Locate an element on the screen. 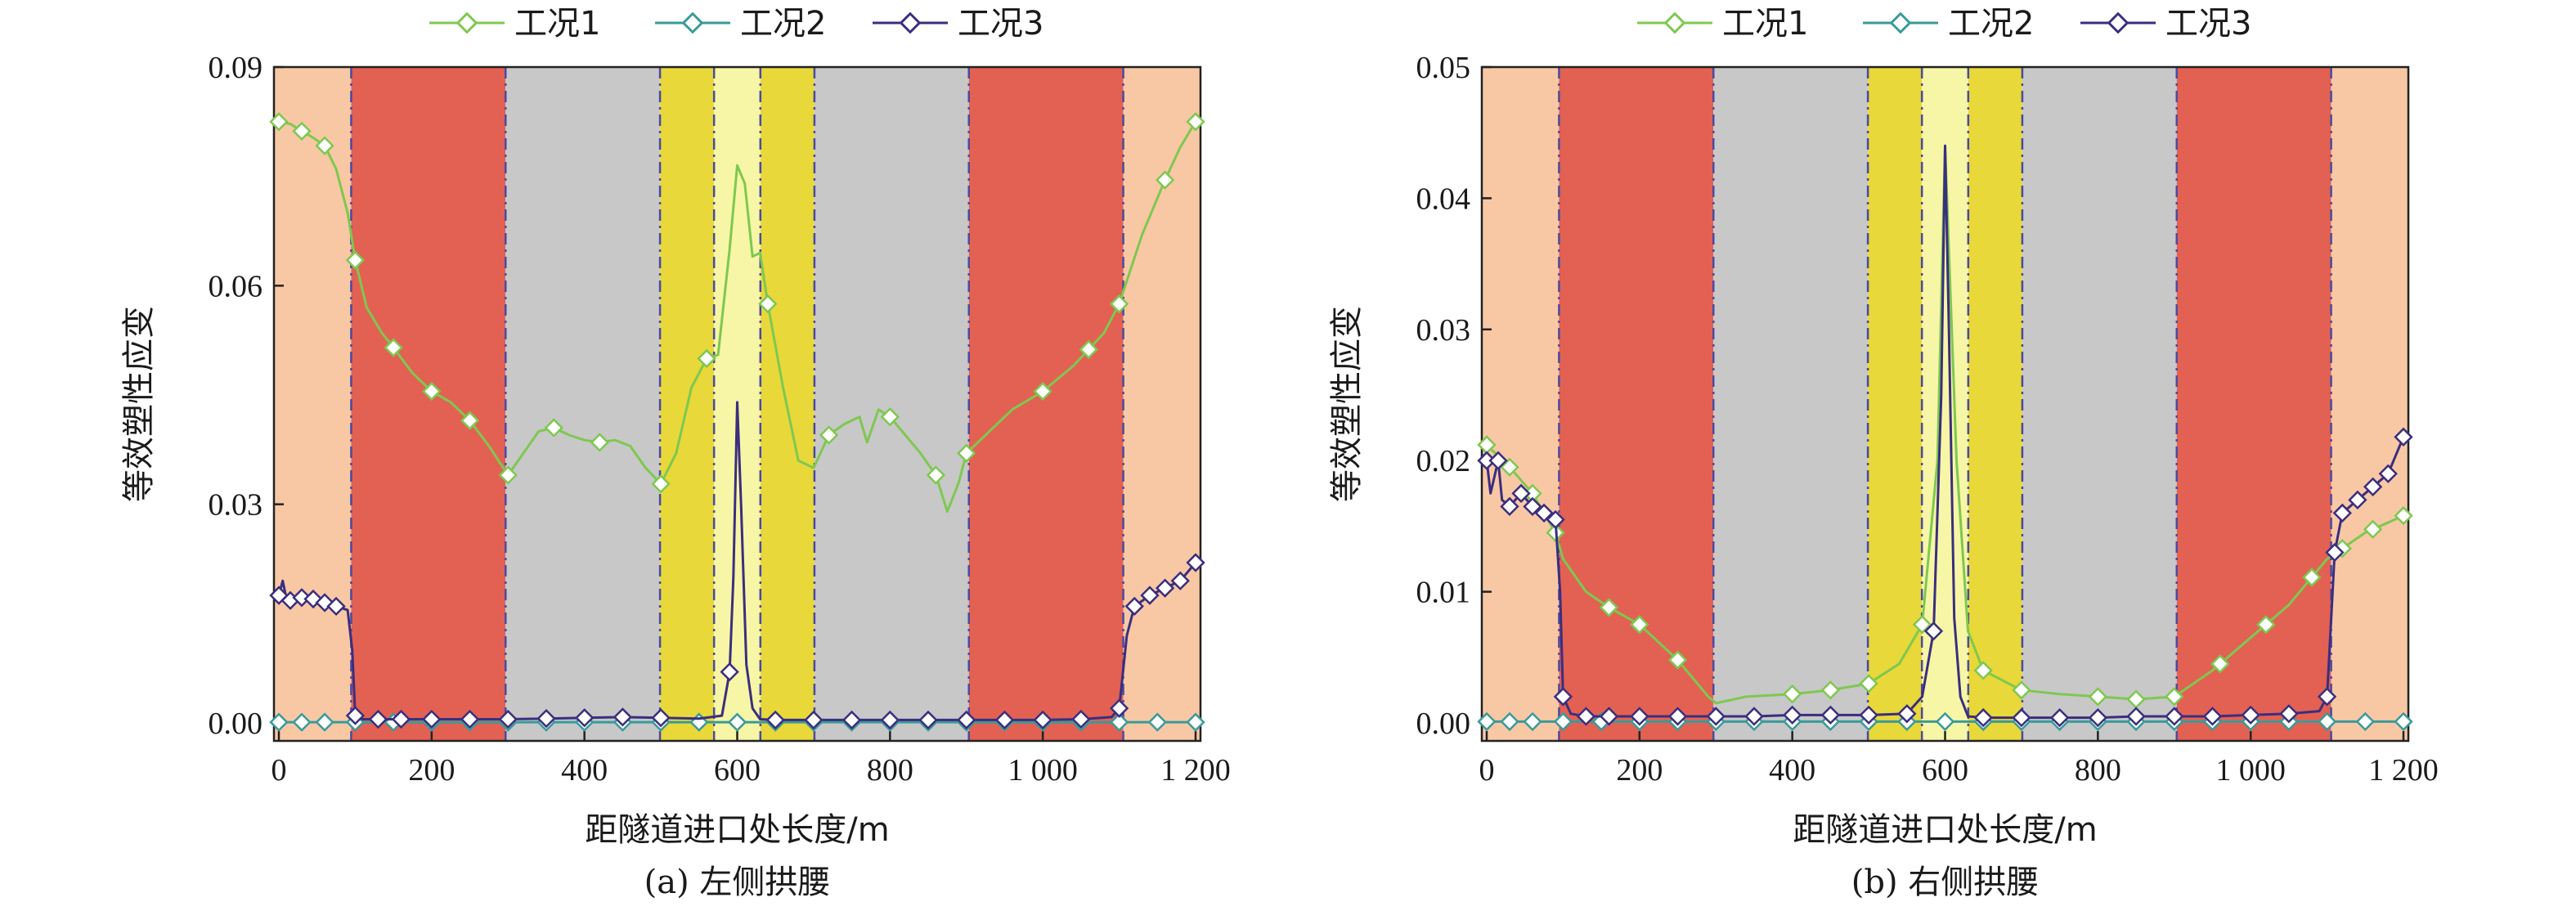 Image resolution: width=2576 pixels, height=911 pixels. legend-label: 工况1 is located at coordinates (557, 24).